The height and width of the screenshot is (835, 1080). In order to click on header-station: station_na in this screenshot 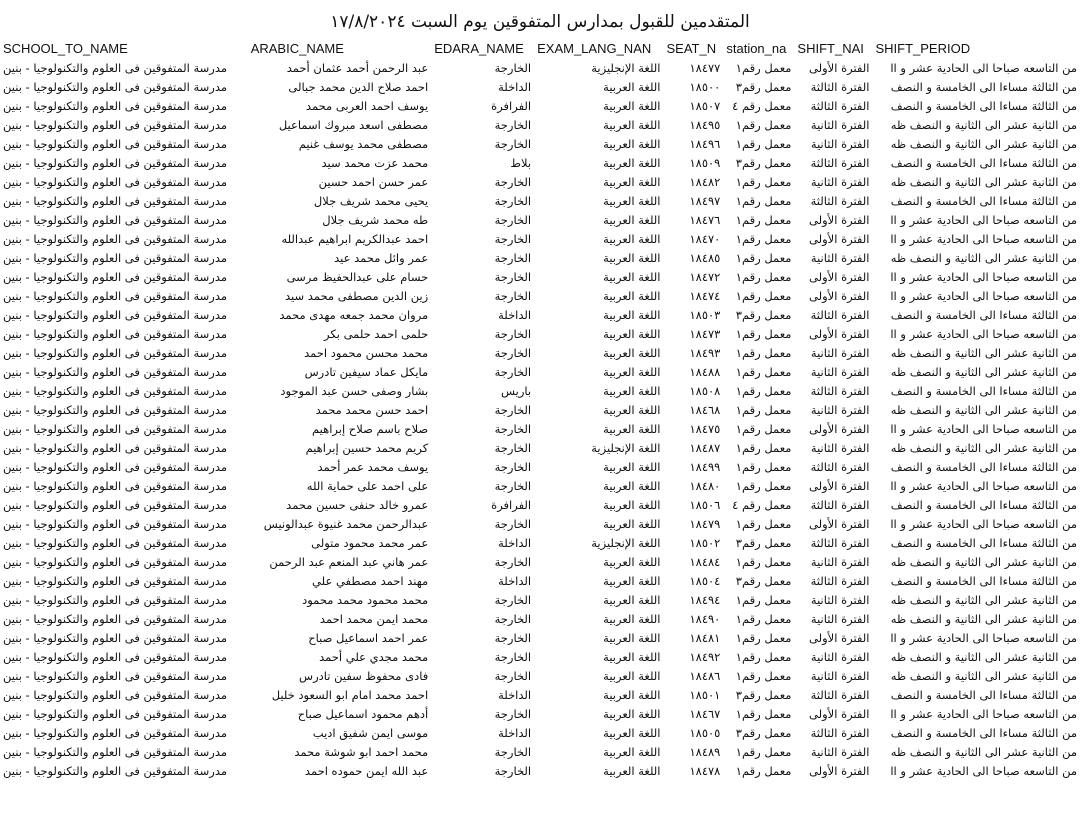, I will do `click(756, 48)`.